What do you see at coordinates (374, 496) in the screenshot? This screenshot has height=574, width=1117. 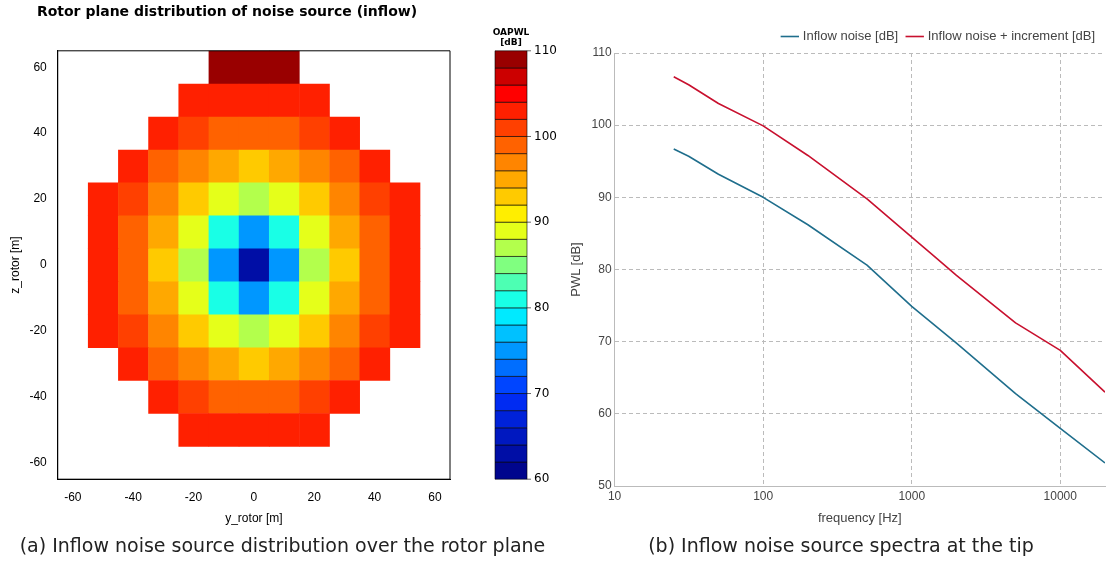 I see `x-tick-label: 40` at bounding box center [374, 496].